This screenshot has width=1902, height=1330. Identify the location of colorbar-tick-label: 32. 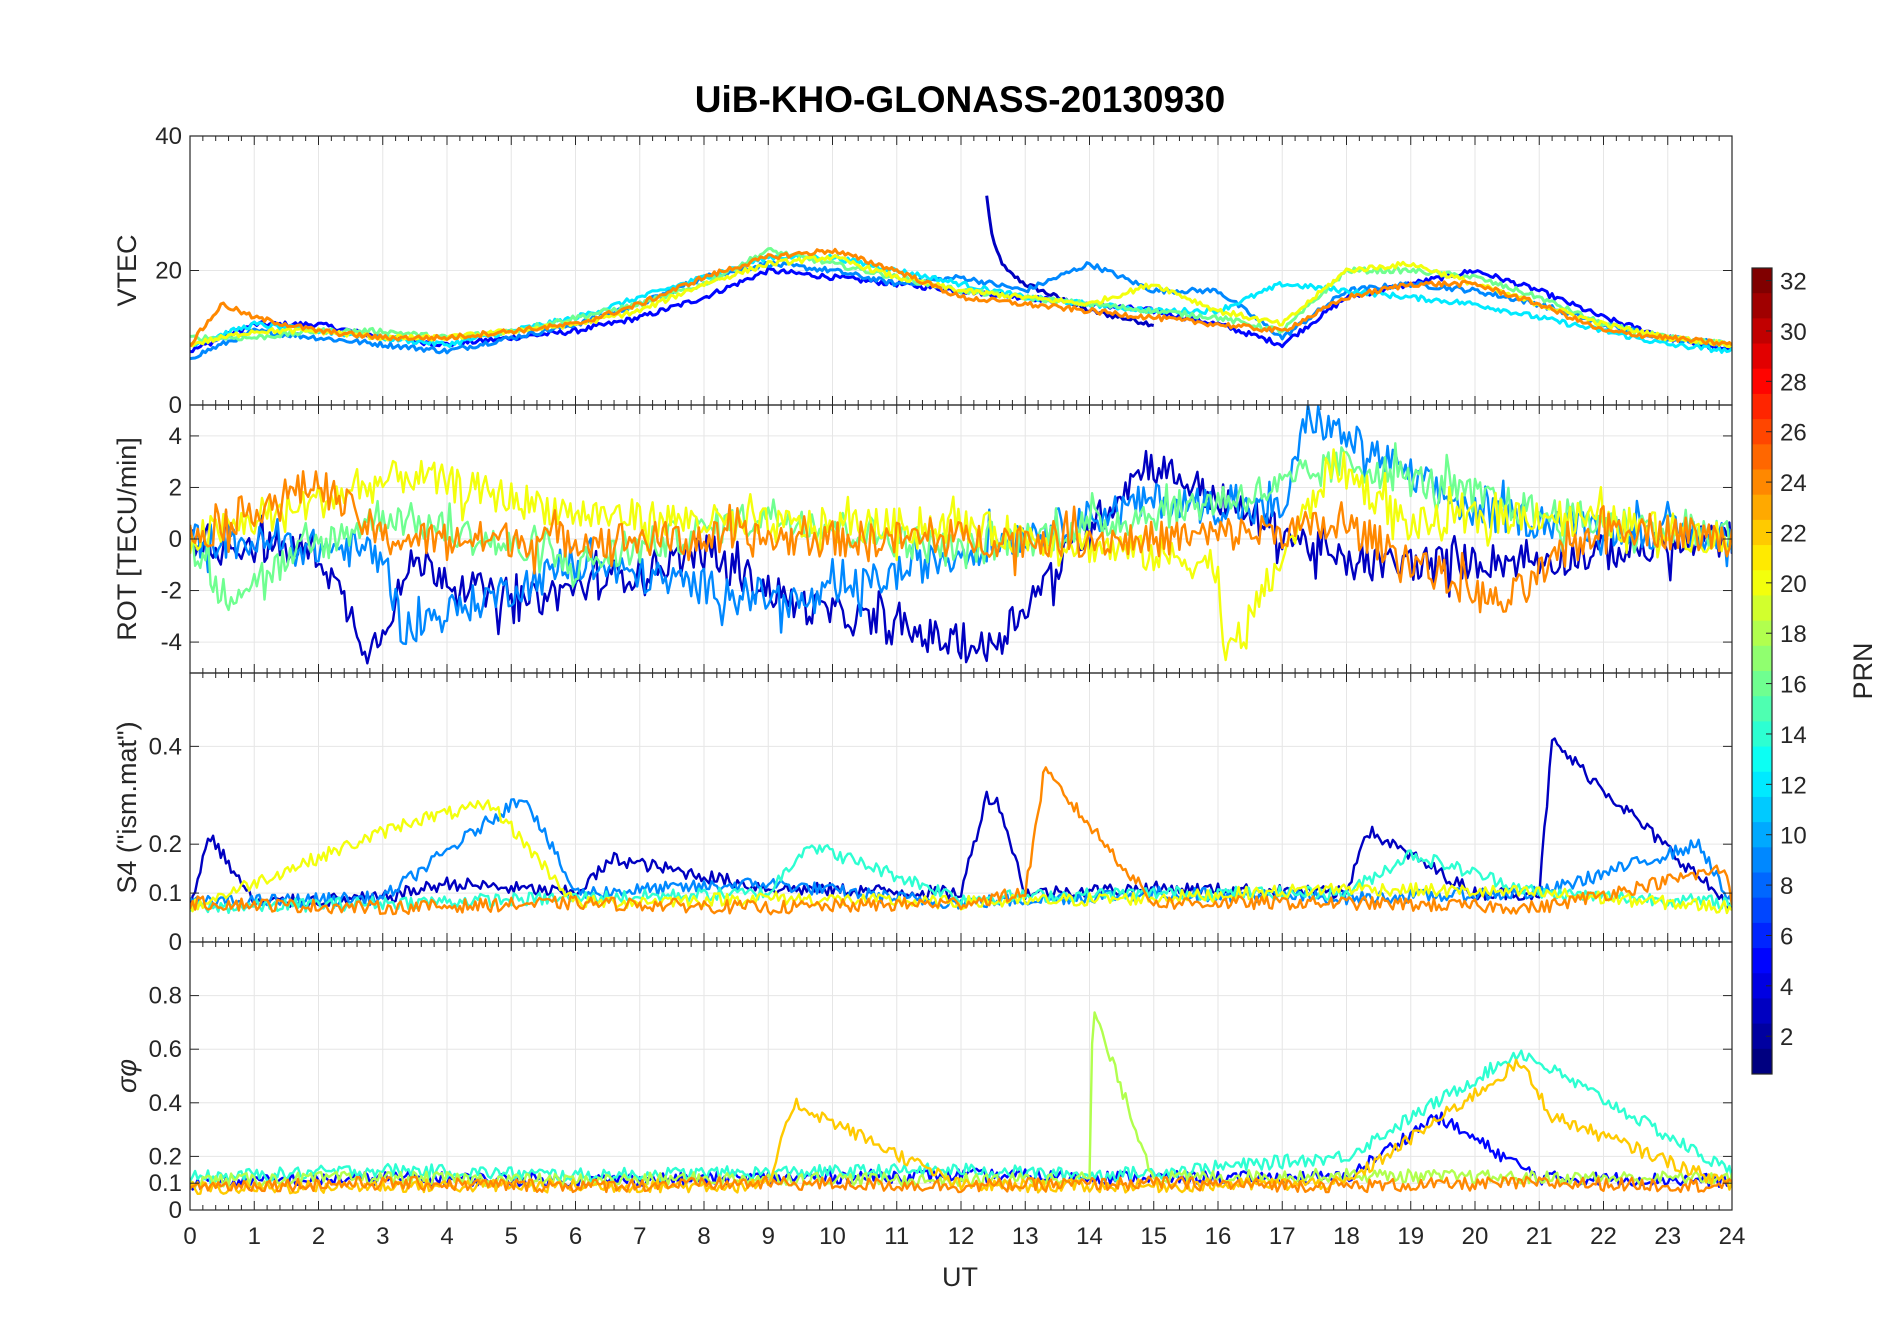
(1793, 282).